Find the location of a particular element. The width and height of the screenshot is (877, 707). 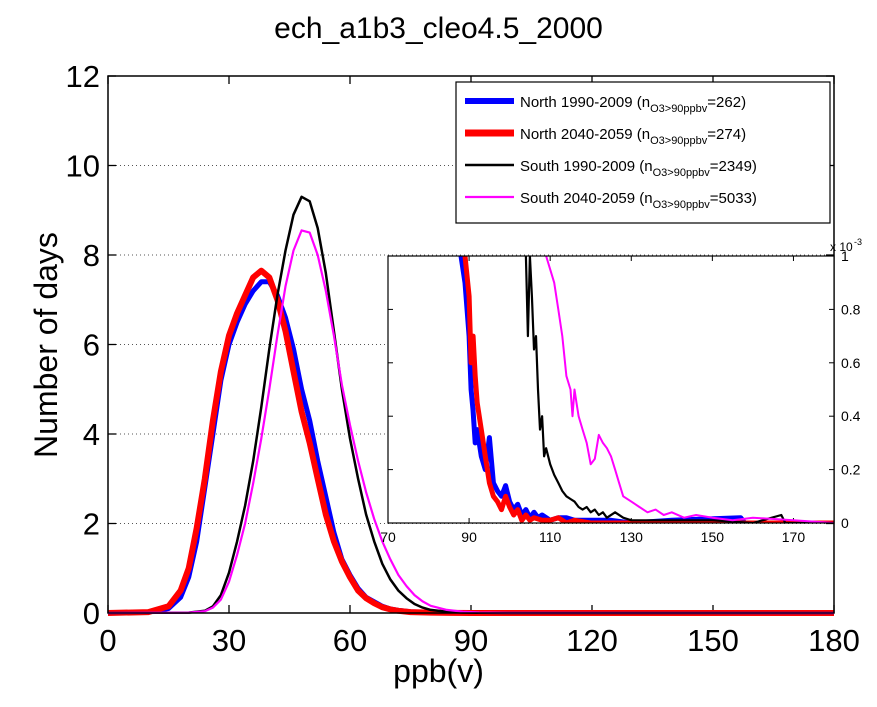

x-tick-label: 90 is located at coordinates (471, 640).